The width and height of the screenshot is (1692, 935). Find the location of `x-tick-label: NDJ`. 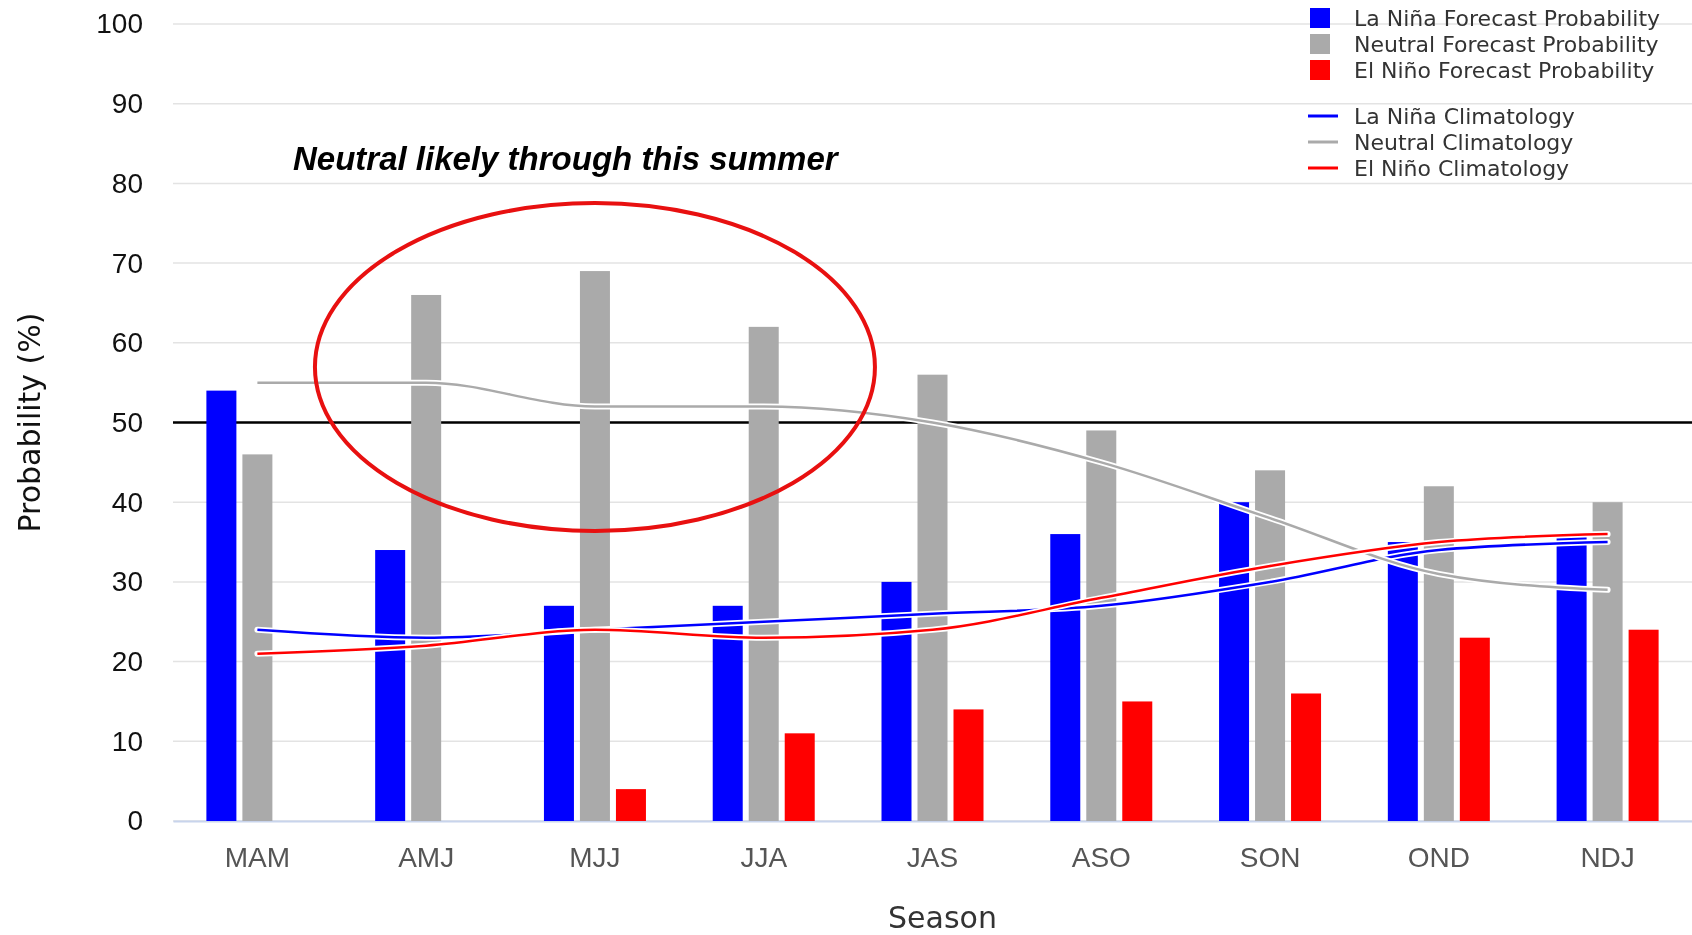

x-tick-label: NDJ is located at coordinates (1607, 857).